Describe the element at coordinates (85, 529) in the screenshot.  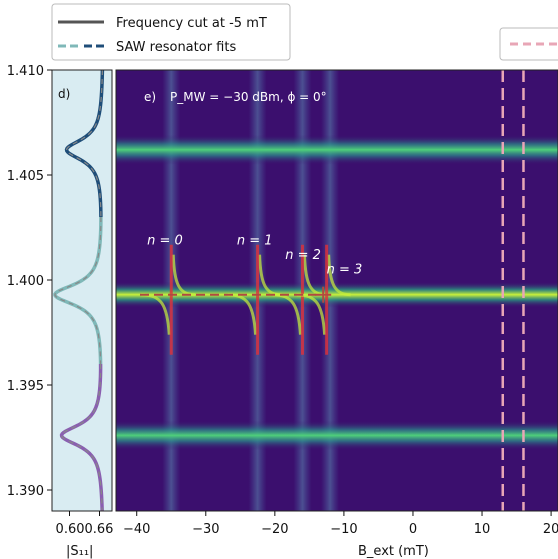
I see `d-x-tick-labels: 0.600.66` at that location.